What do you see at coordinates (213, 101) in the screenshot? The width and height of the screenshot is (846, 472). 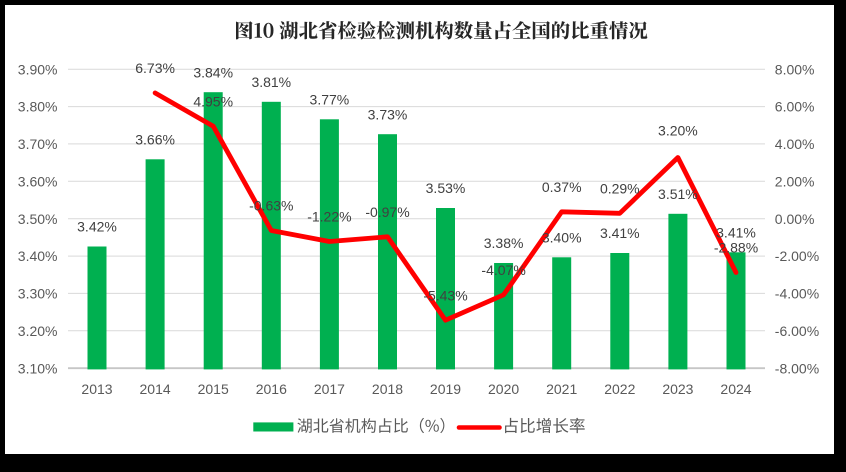 I see `svg-text: 4.95%` at bounding box center [213, 101].